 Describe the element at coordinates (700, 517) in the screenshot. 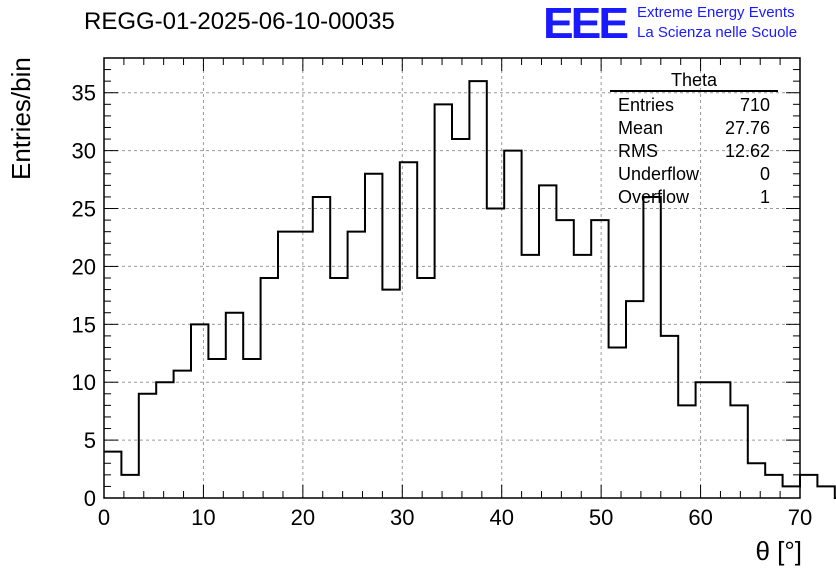

I see `x-tick-label: 60` at that location.